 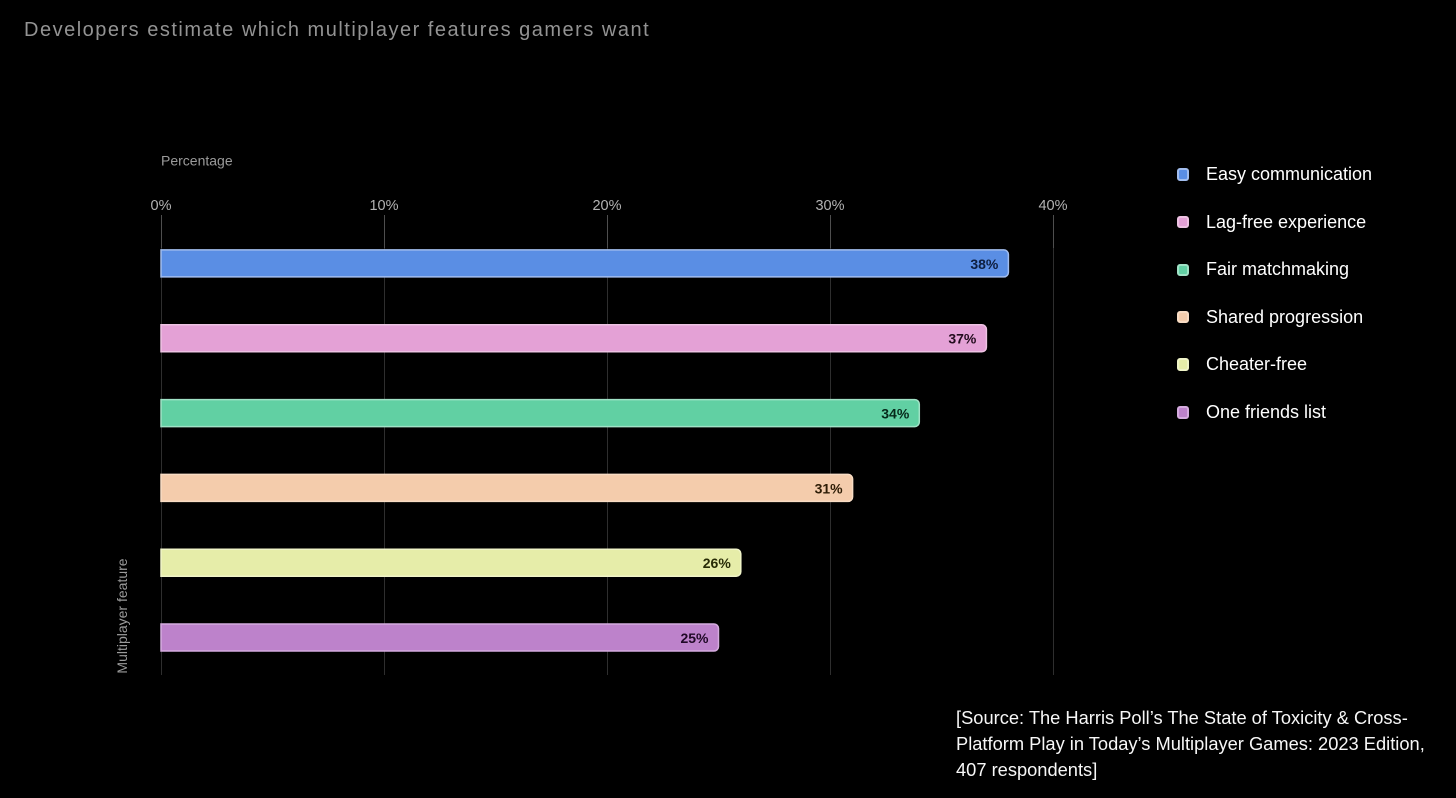 What do you see at coordinates (1052, 206) in the screenshot?
I see `svg-text: 40%` at bounding box center [1052, 206].